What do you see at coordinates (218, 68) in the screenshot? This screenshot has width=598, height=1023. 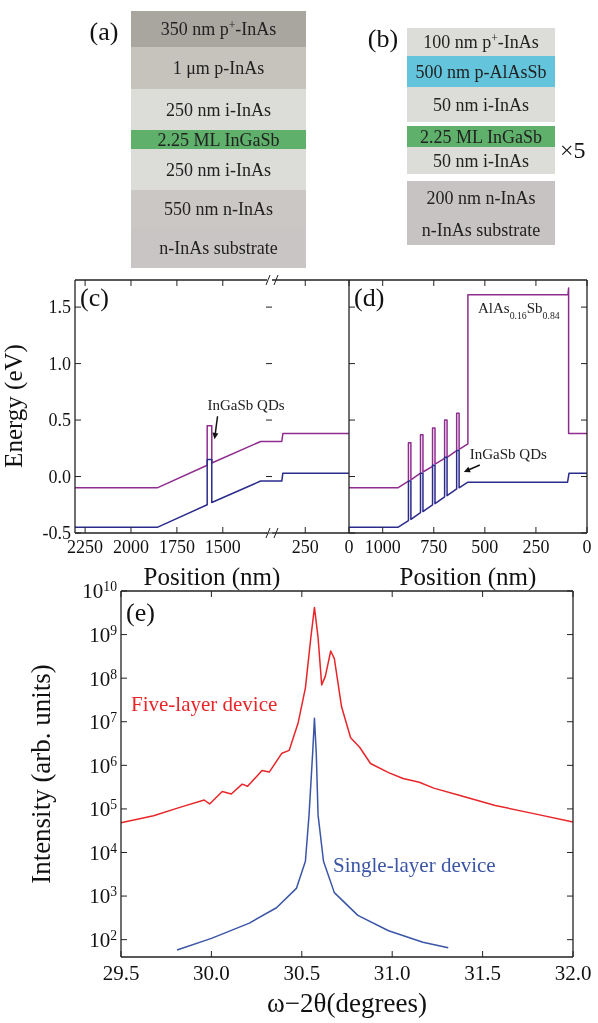 I see `category-label: 1 μm p-InAs` at bounding box center [218, 68].